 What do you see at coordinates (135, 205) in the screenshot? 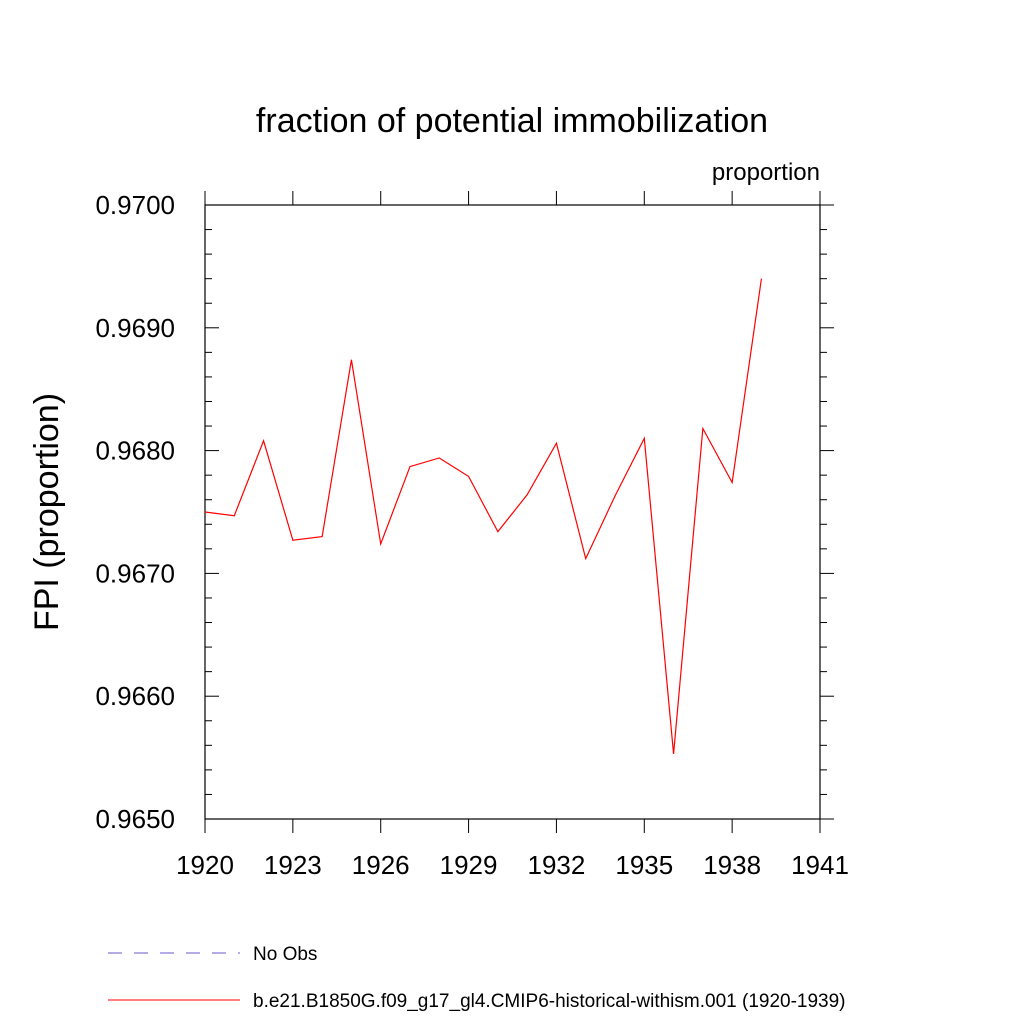
I see `y-tick-label: 0.9700` at bounding box center [135, 205].